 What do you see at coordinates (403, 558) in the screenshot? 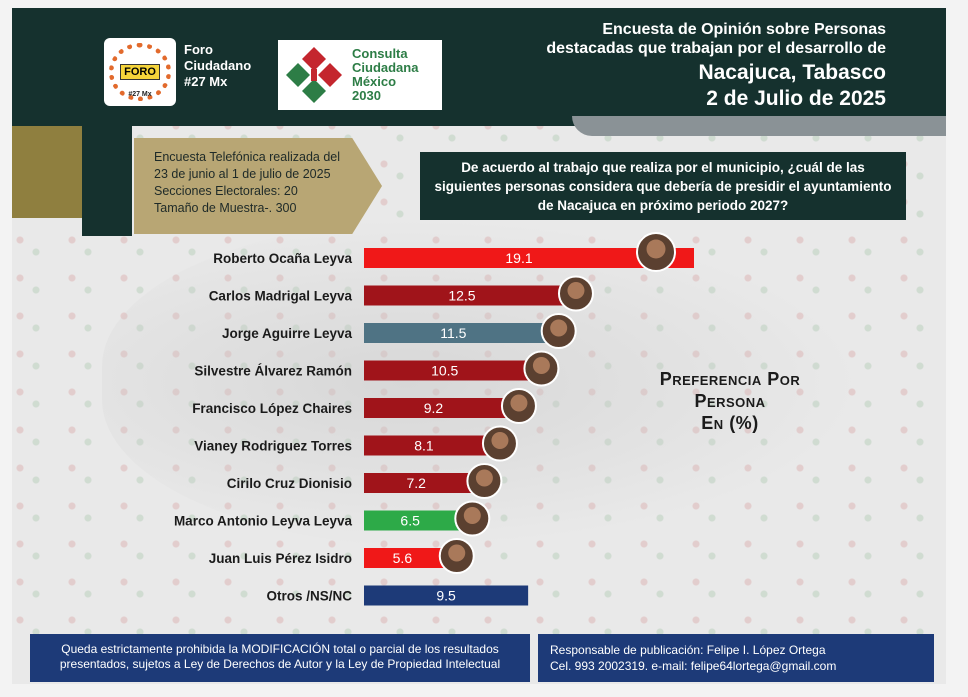
I see `value-label: 5.6` at bounding box center [403, 558].